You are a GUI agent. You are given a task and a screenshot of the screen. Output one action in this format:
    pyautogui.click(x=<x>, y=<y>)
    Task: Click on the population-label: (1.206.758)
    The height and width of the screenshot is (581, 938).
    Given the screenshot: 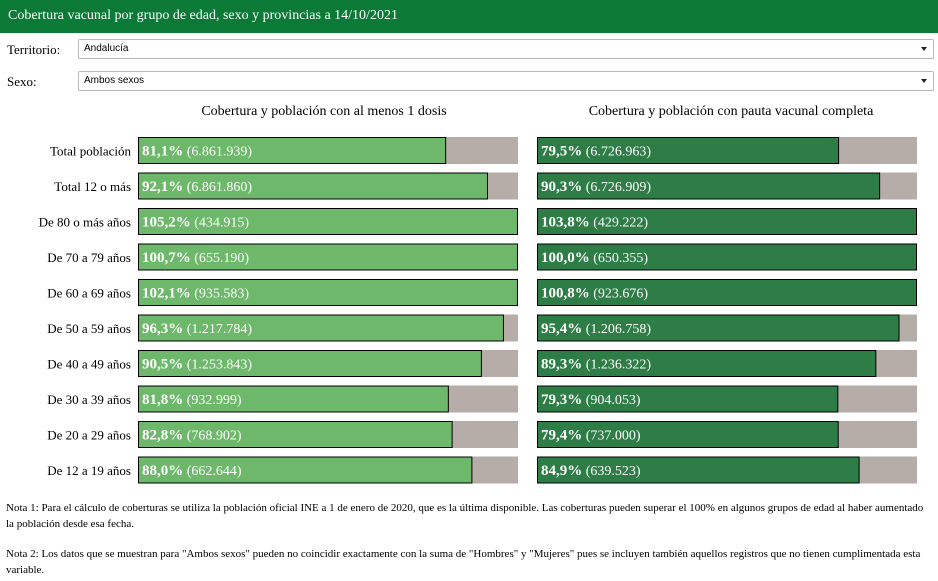 What is the action you would take?
    pyautogui.click(x=616, y=329)
    